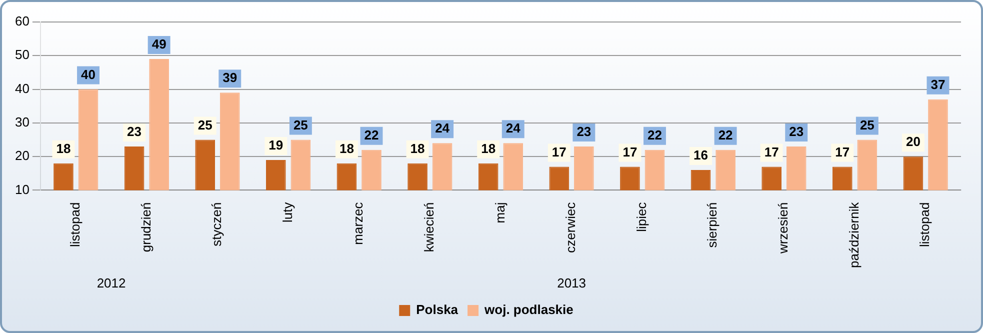  I want to click on y-tick-label: 20, so click(22, 156).